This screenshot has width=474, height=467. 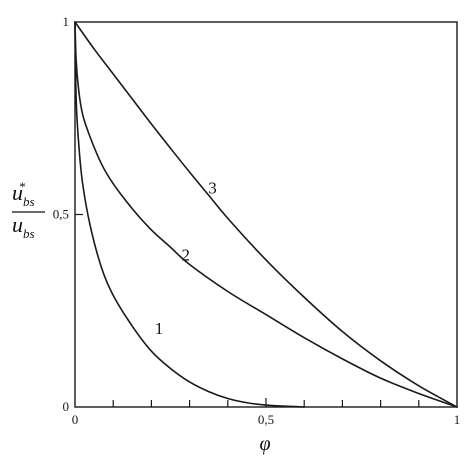 What do you see at coordinates (75, 419) in the screenshot?
I see `x-tick-label: 0` at bounding box center [75, 419].